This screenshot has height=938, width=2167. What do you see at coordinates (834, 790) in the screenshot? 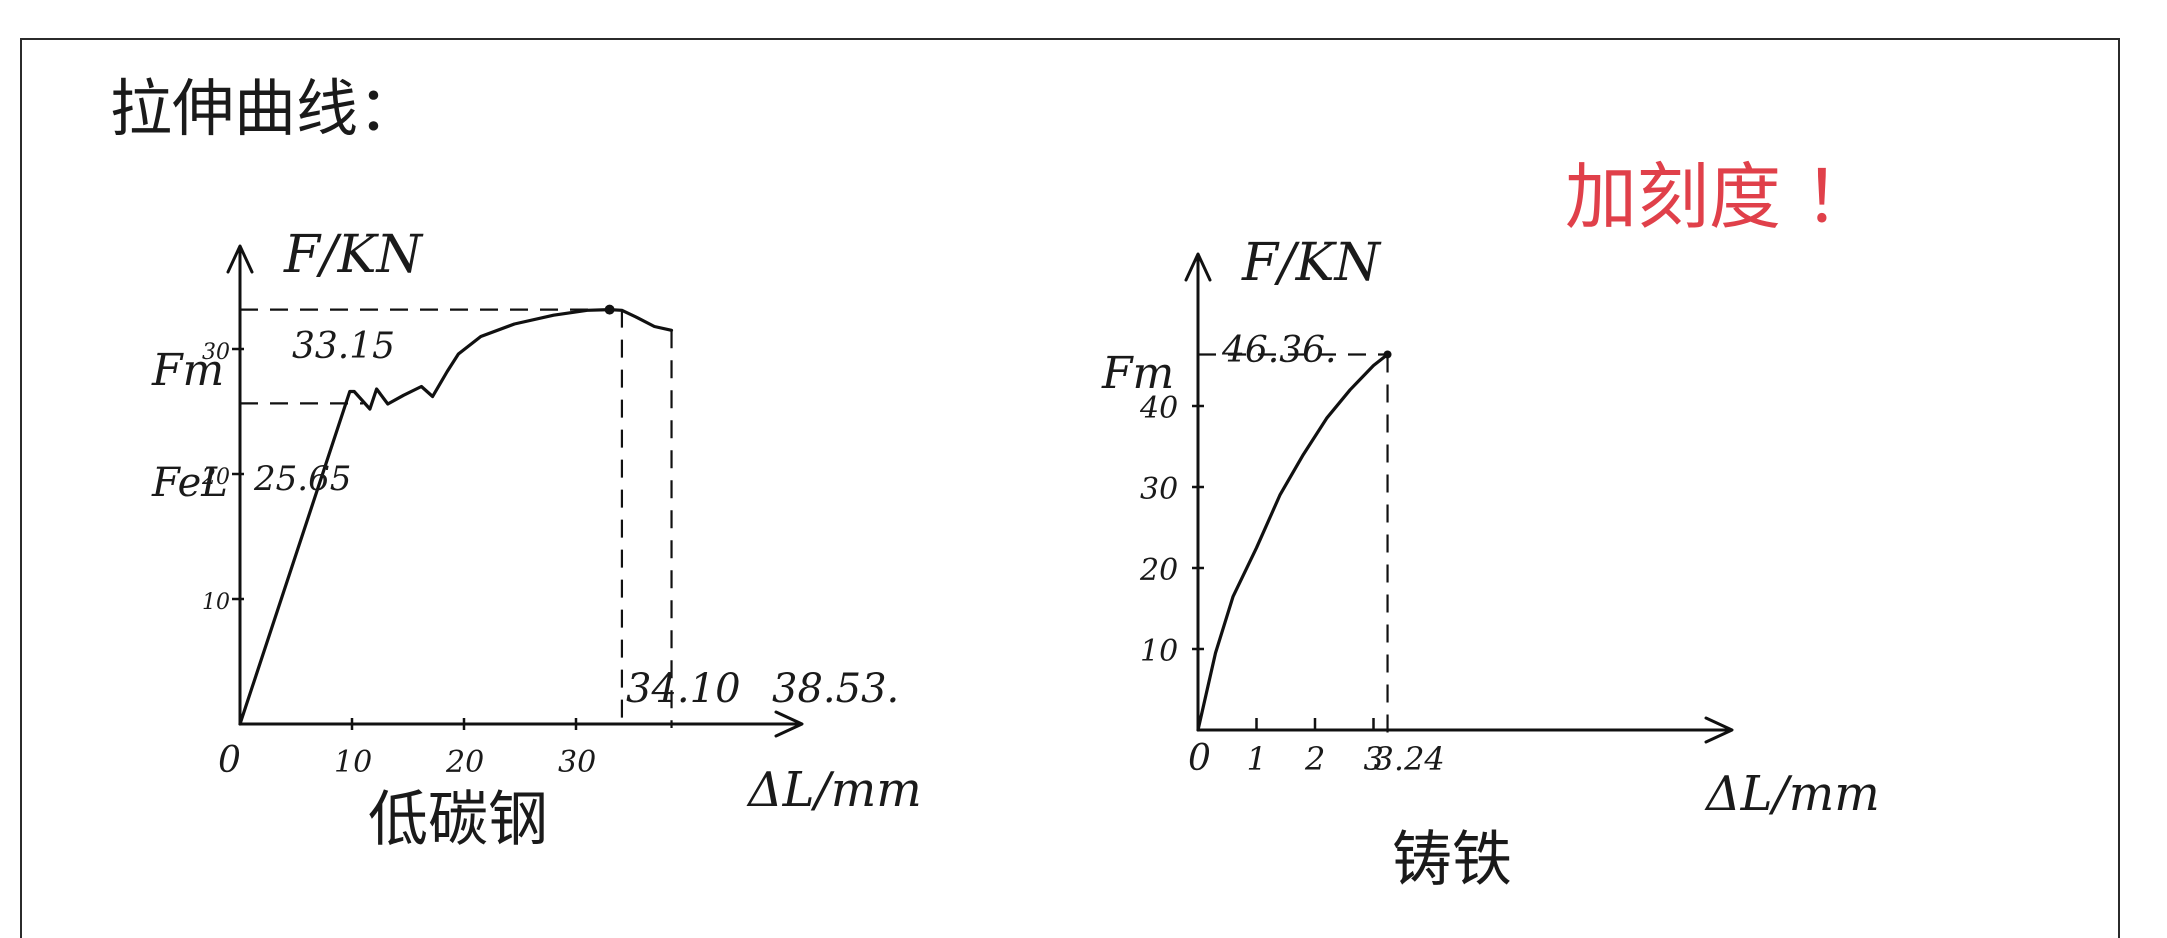
I see `c1-x-label: ΔL/mm` at bounding box center [834, 790].